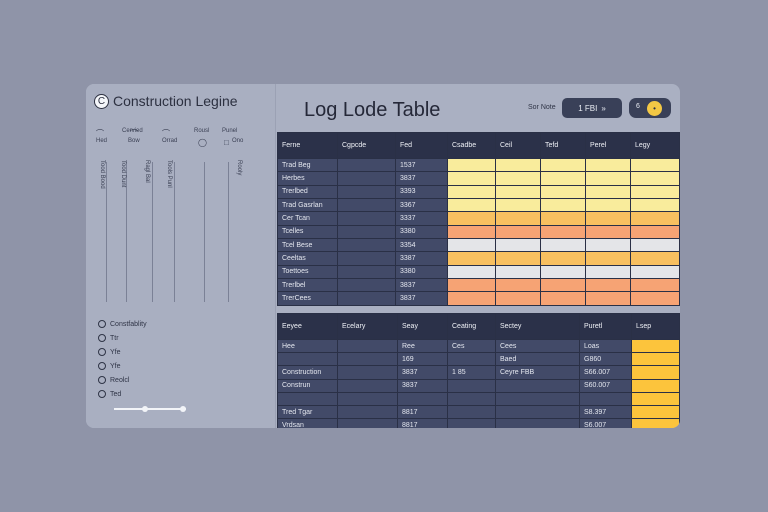 The image size is (768, 512). I want to click on option-constfablity: Constfablity, so click(122, 324).